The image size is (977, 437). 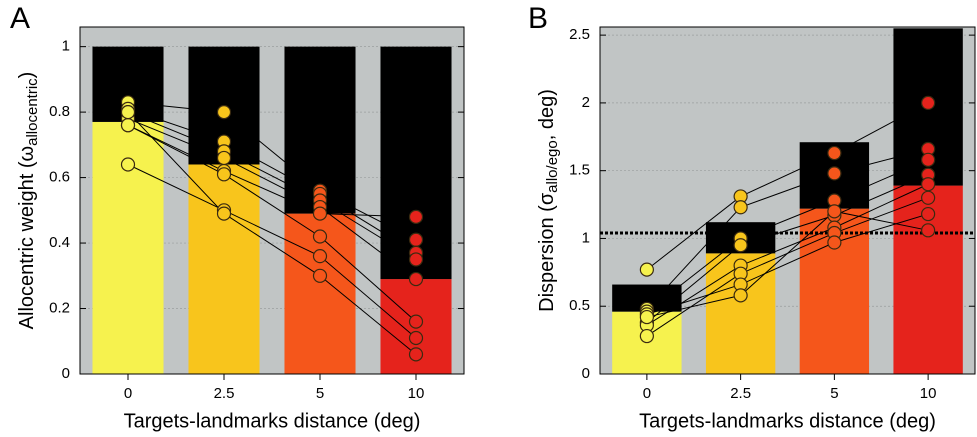 What do you see at coordinates (27, 237) in the screenshot?
I see `y-axis-label-main: Allocentric weight (ω` at bounding box center [27, 237].